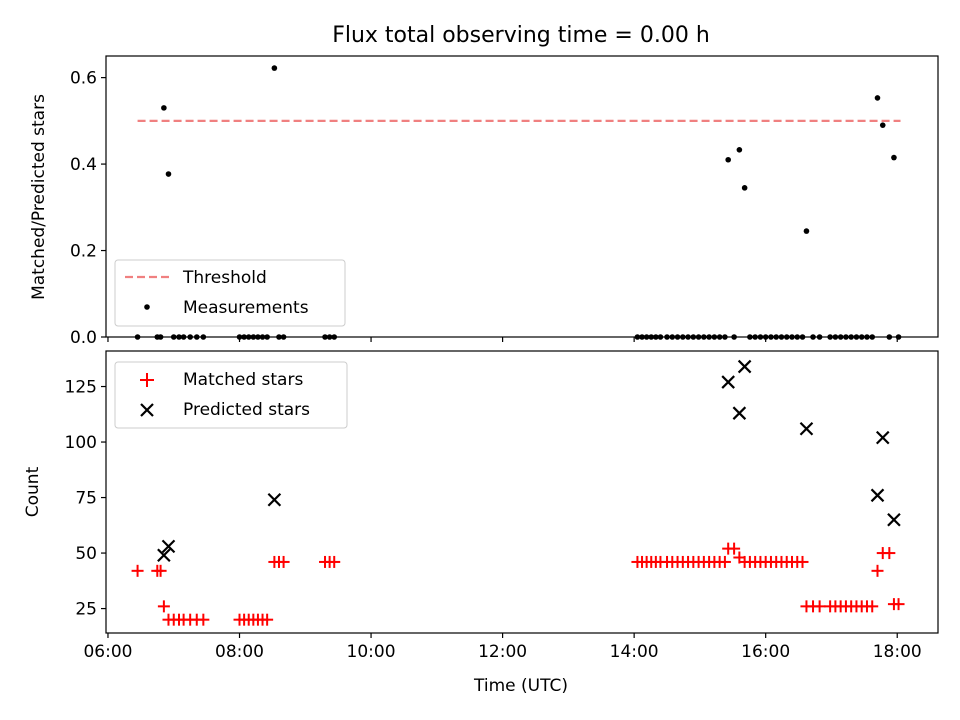 The width and height of the screenshot is (960, 720). Describe the element at coordinates (147, 410) in the screenshot. I see `legend-predicted-swatch` at that location.